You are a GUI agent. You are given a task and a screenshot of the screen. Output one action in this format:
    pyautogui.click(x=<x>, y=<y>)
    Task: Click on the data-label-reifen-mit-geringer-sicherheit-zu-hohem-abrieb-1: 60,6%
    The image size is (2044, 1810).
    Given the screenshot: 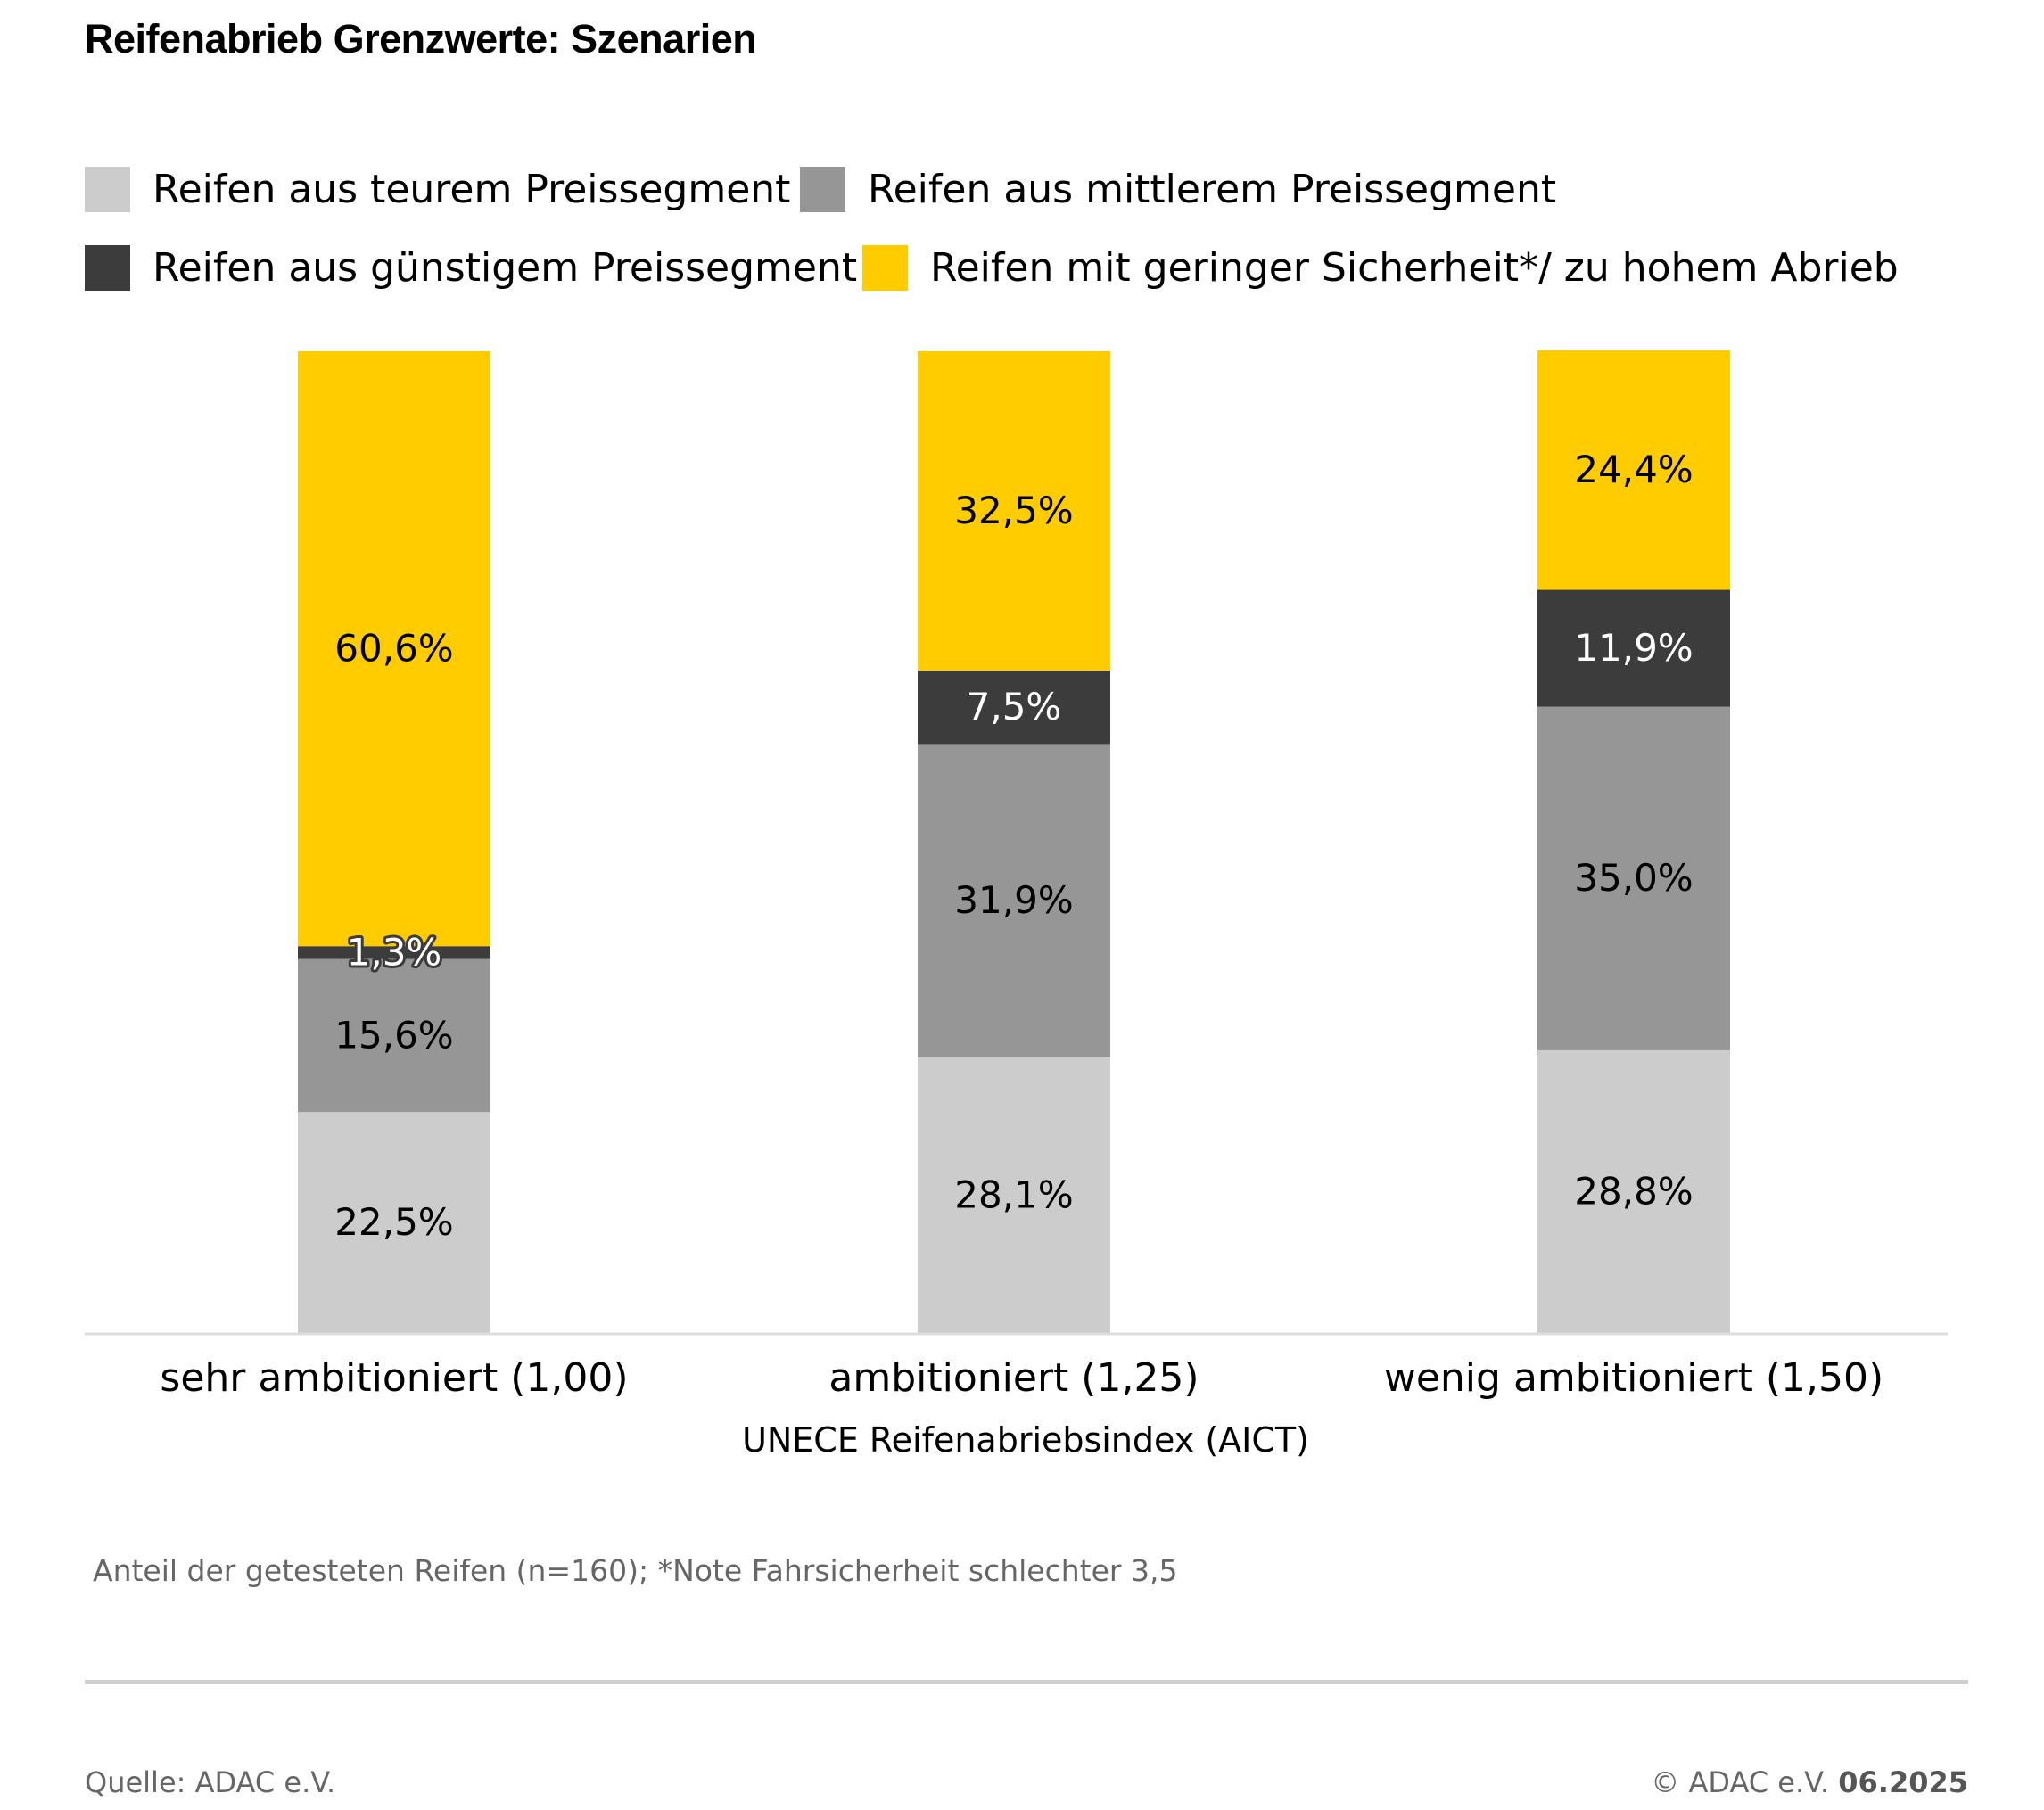 What is the action you would take?
    pyautogui.click(x=394, y=649)
    